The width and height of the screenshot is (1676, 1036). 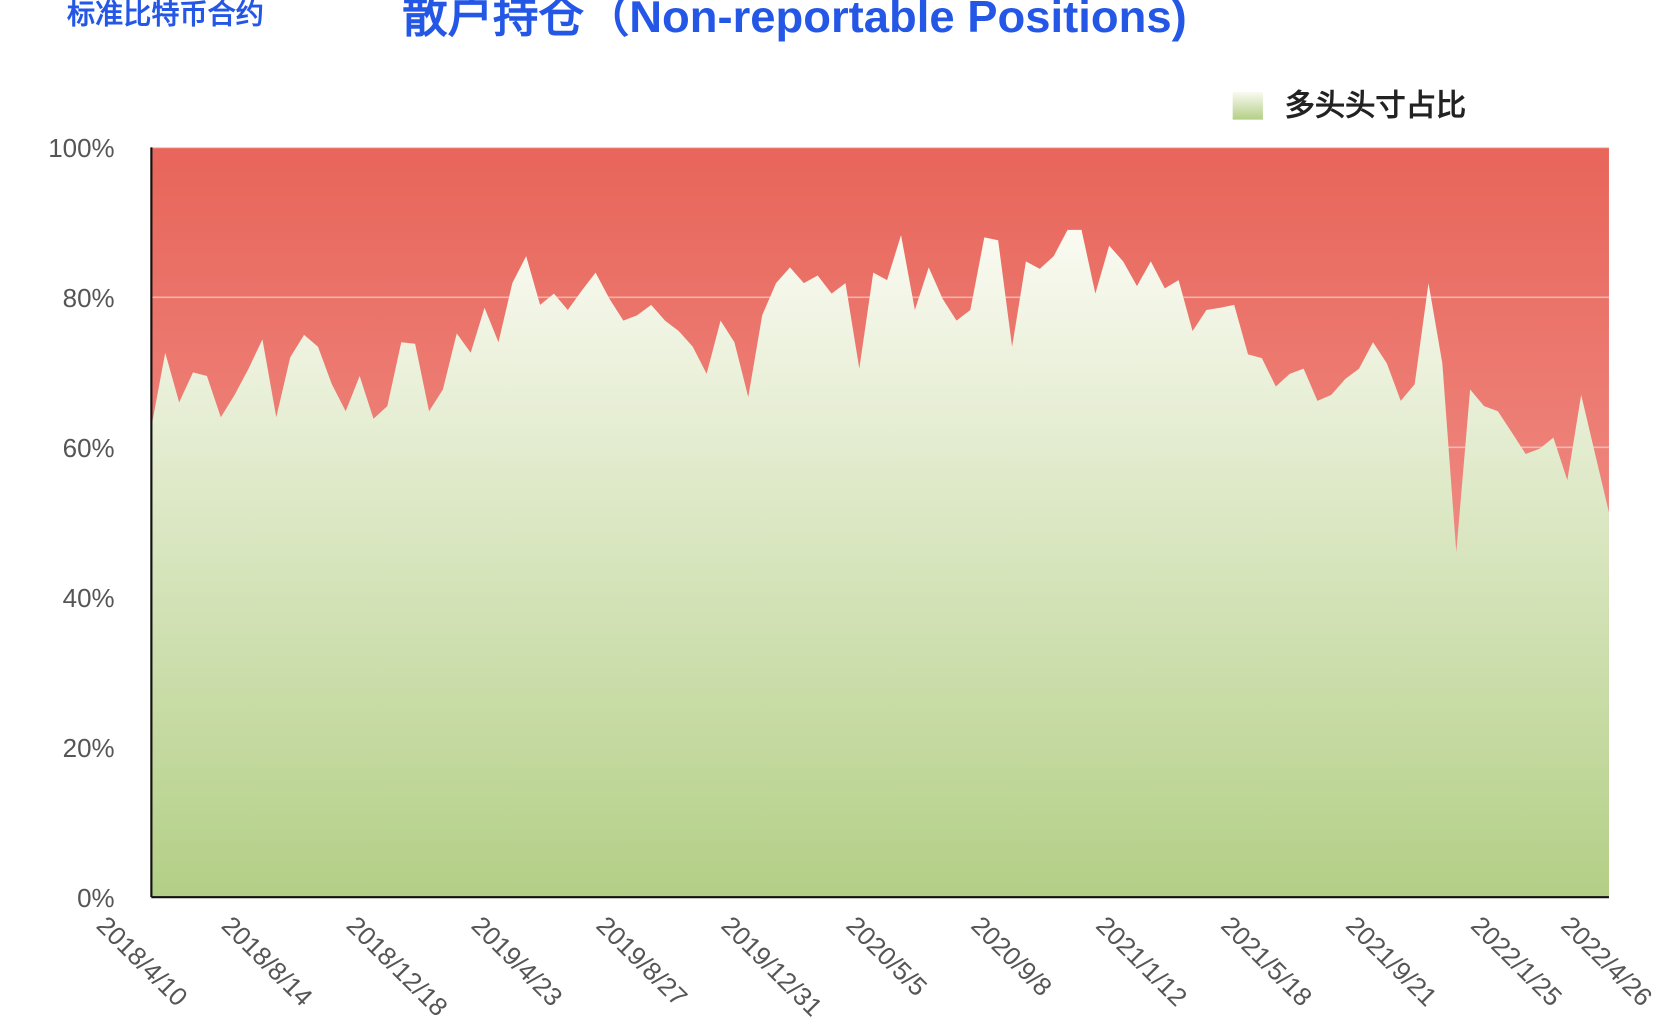 I want to click on y-tick-label: 80%, so click(x=89, y=299).